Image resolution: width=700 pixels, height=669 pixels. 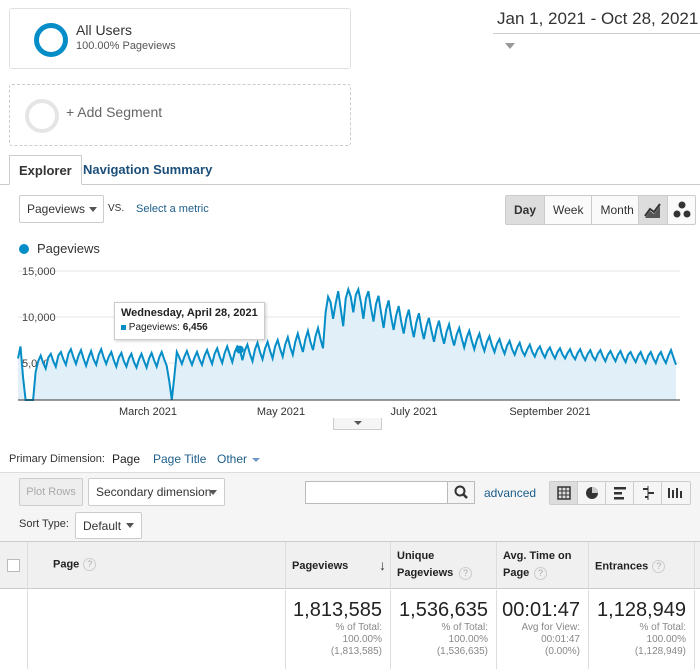 What do you see at coordinates (172, 209) in the screenshot?
I see `select-metric-link: Select a metric` at bounding box center [172, 209].